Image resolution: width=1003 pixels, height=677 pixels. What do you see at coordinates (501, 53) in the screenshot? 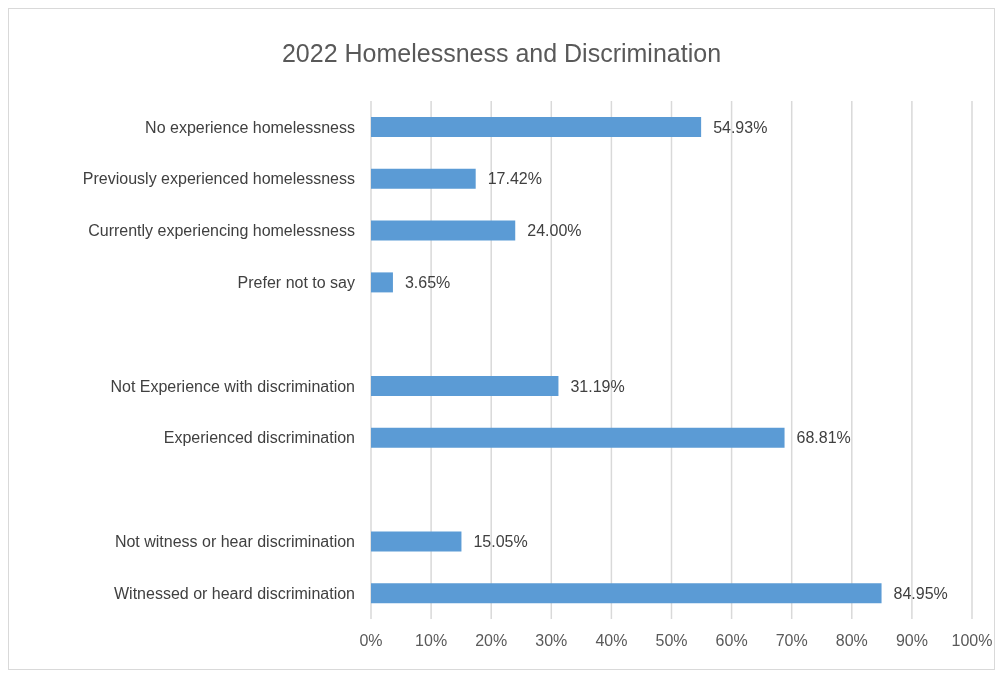
I see `chart-title: 2022 Homelessness and Discrimination` at bounding box center [501, 53].